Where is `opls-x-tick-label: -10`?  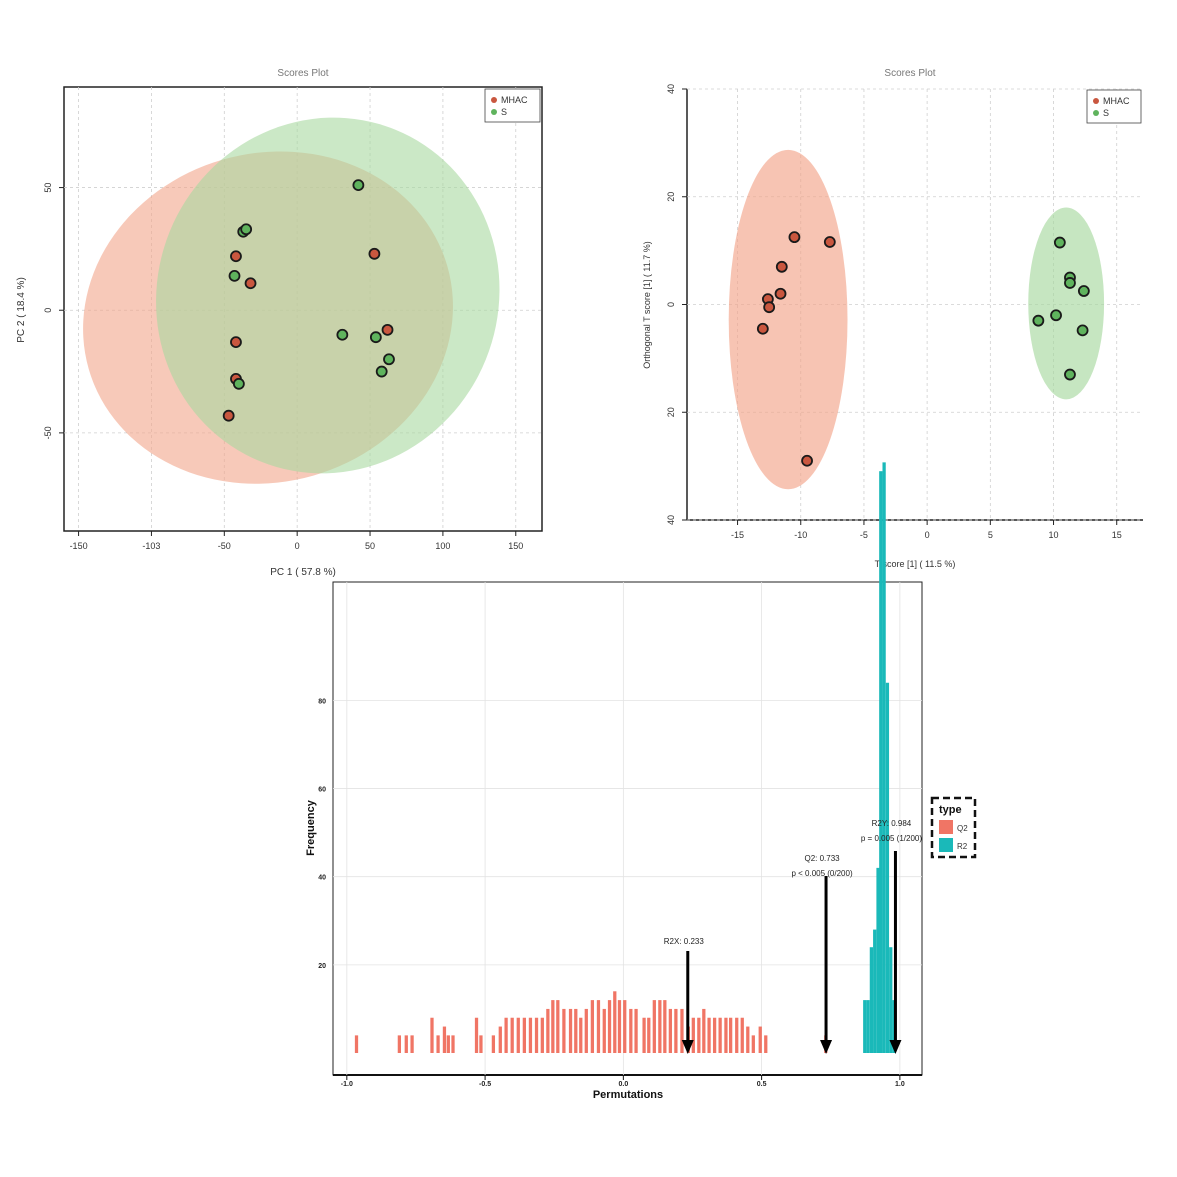
opls-x-tick-label: -10 is located at coordinates (800, 535).